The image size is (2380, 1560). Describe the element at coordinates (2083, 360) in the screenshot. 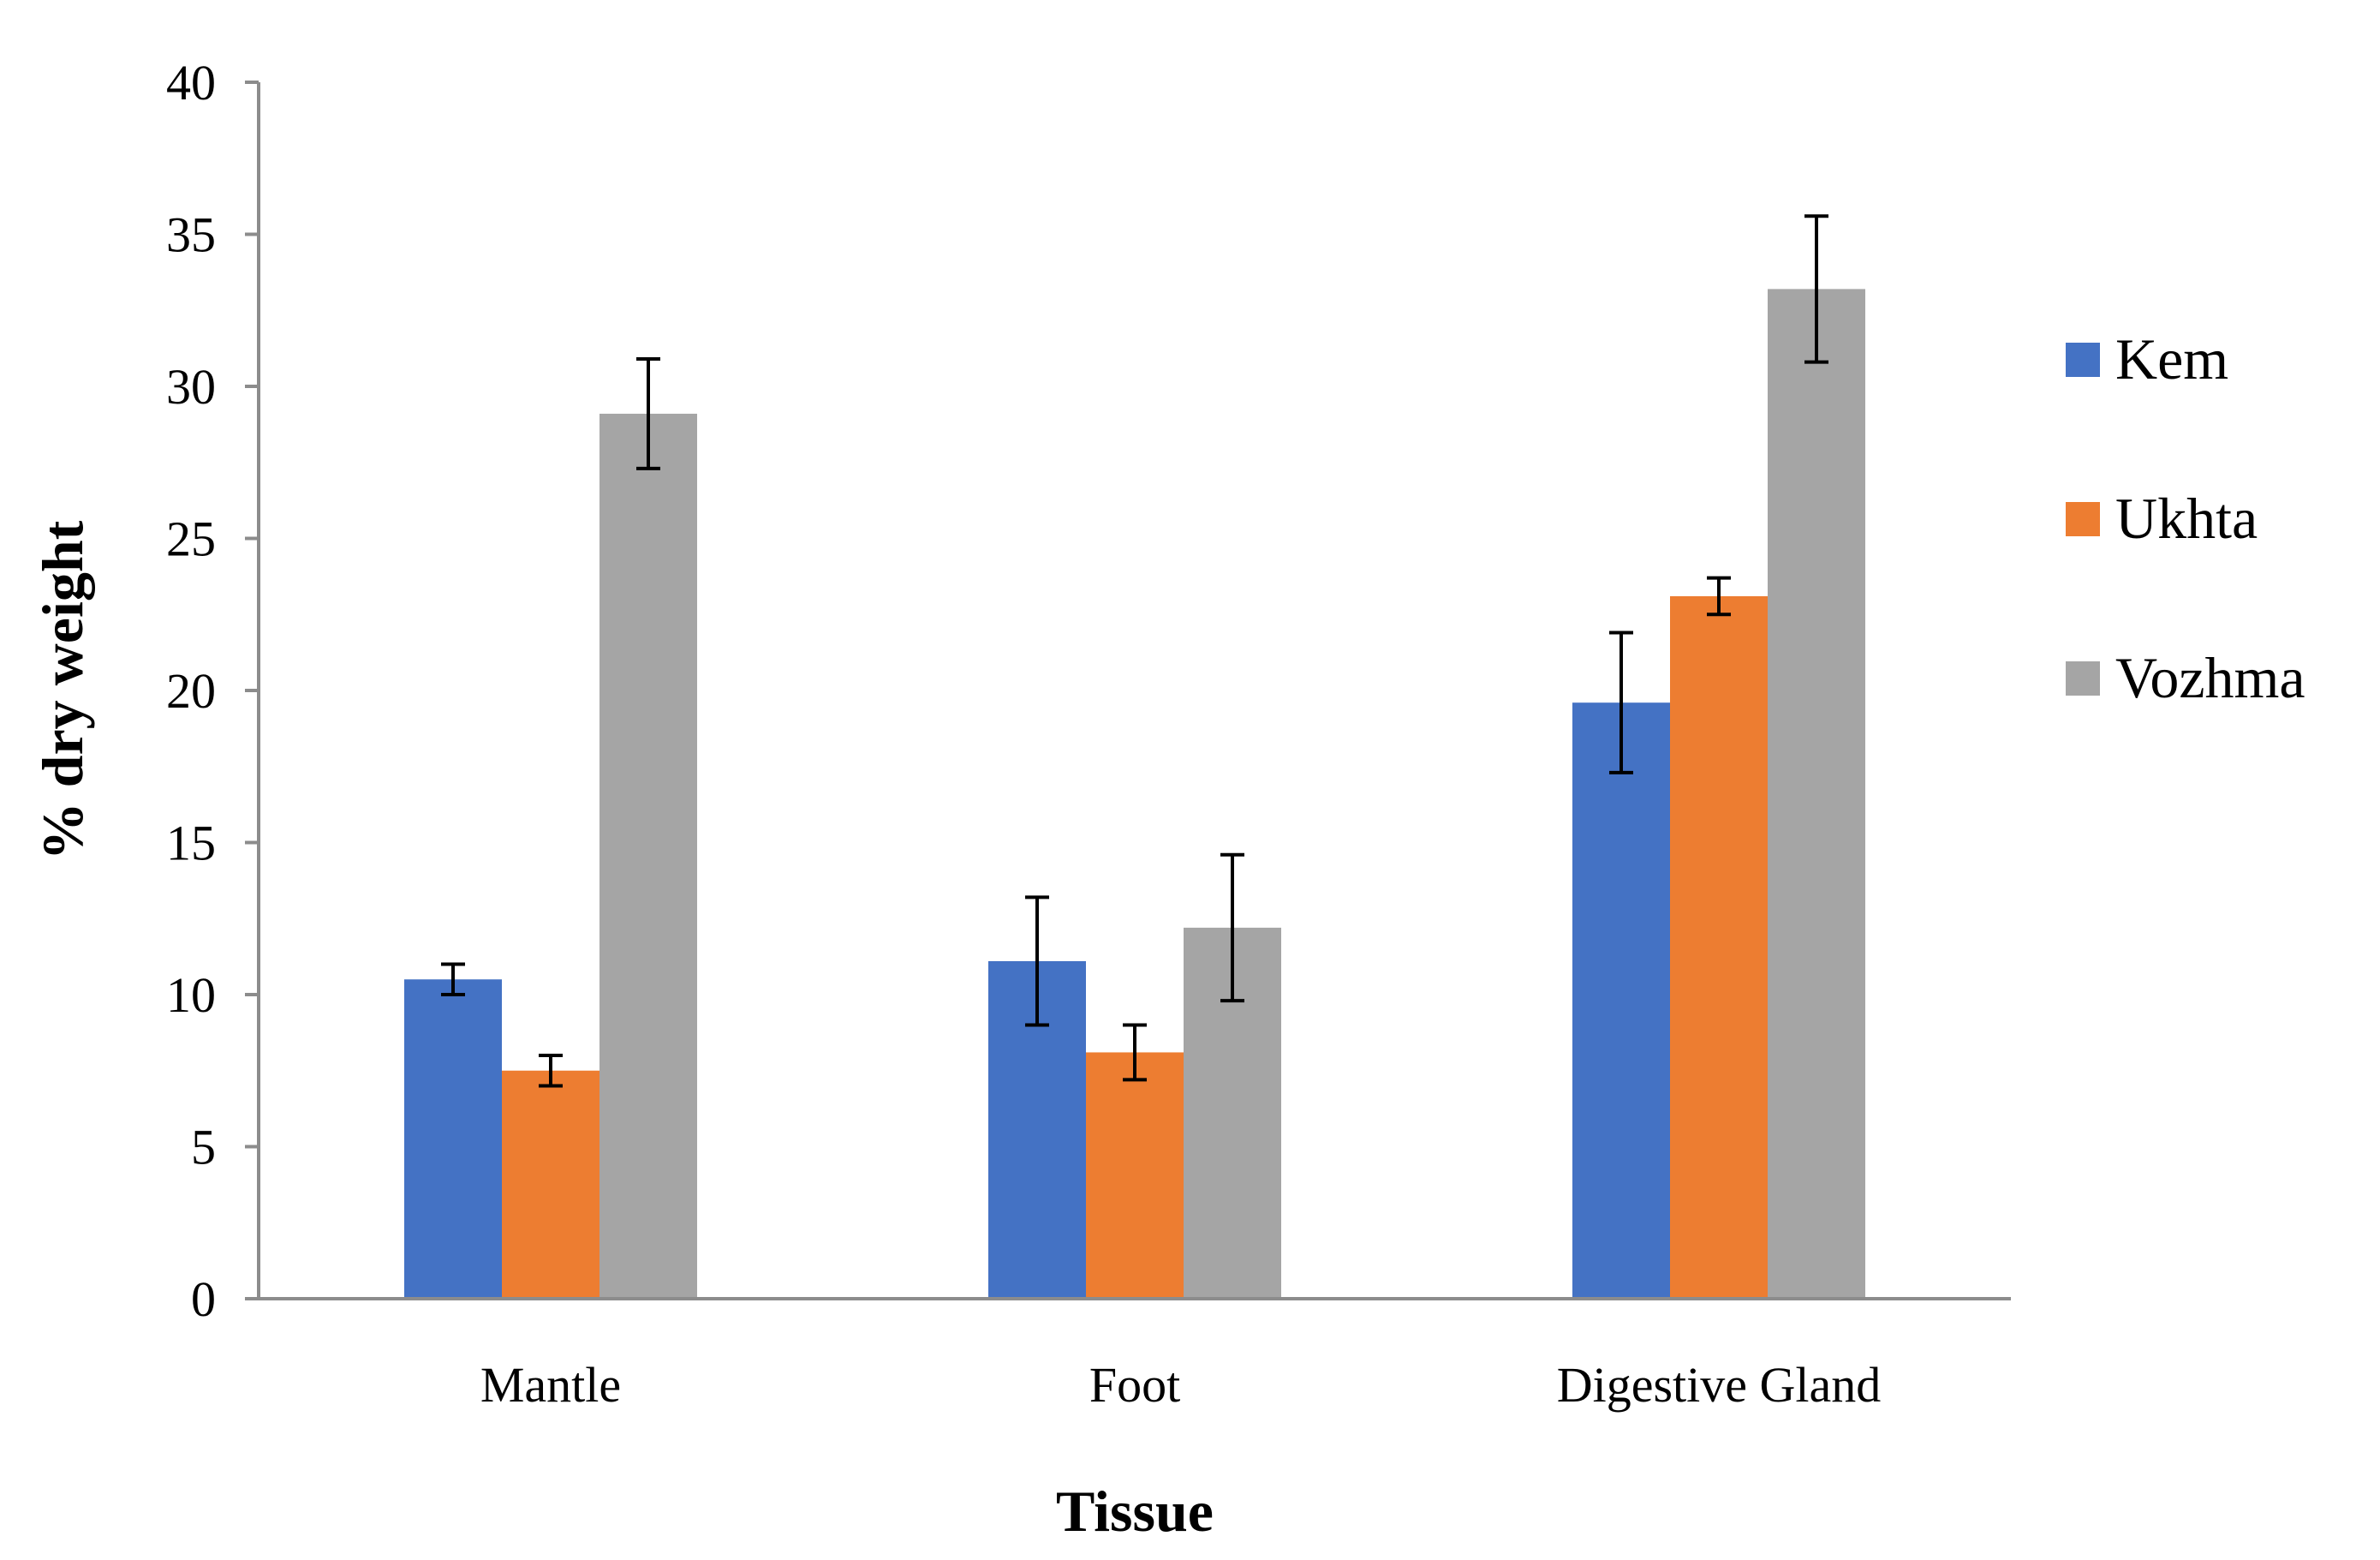

I see `legend-swatch-kem` at that location.